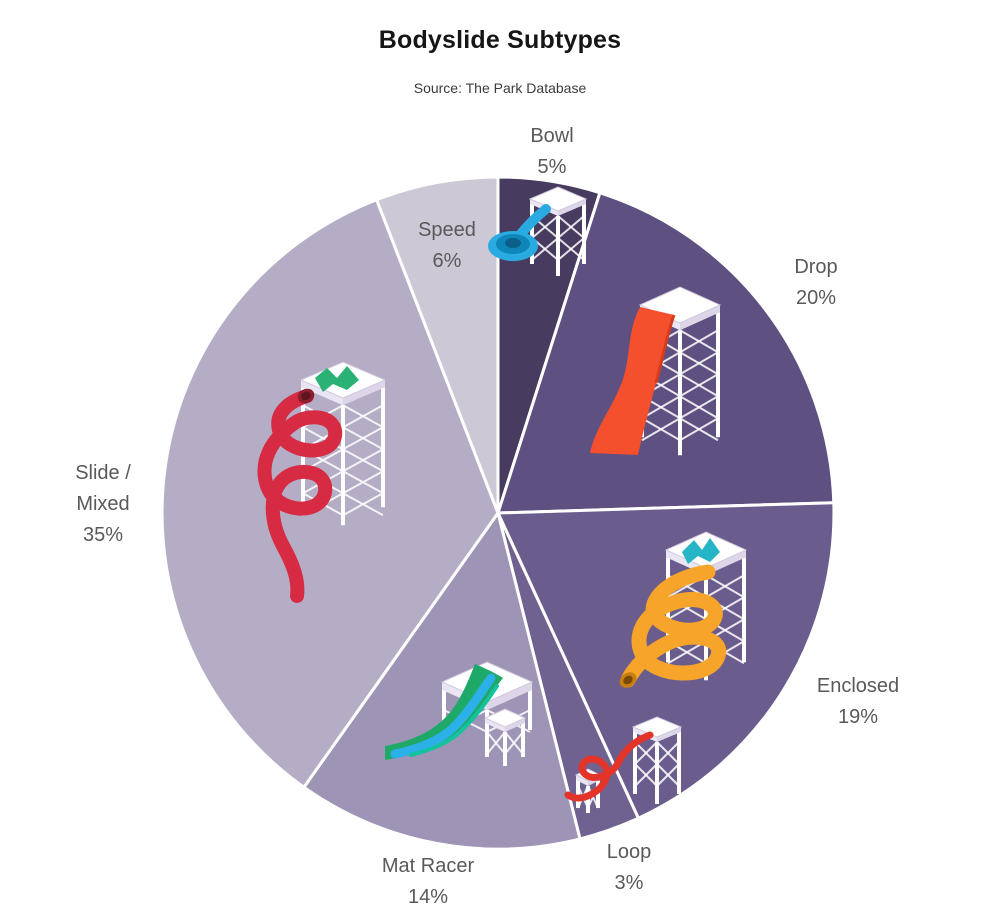 The width and height of the screenshot is (1000, 922). I want to click on slice-name: Mat Racer, so click(428, 866).